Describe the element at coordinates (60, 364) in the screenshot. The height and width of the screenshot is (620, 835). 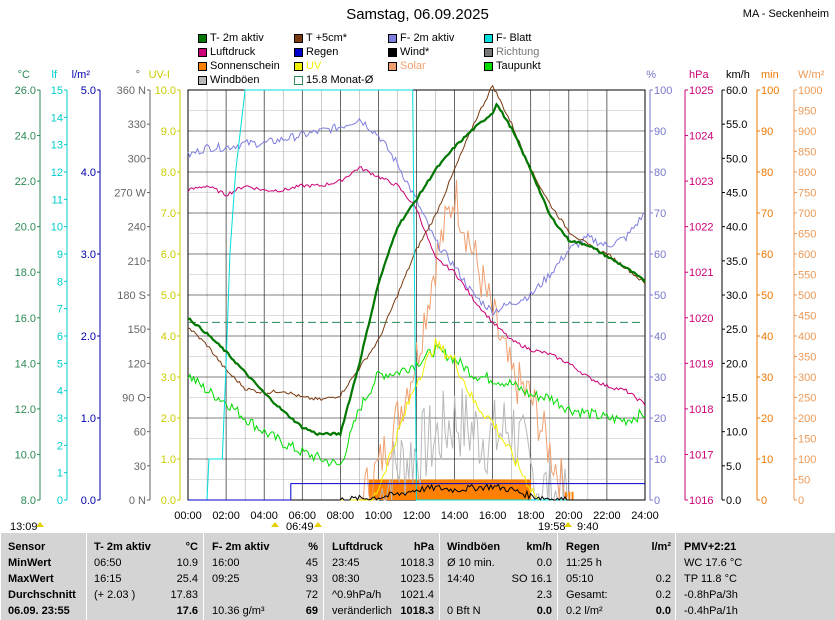
I see `left-axis-tick-label: 5` at that location.